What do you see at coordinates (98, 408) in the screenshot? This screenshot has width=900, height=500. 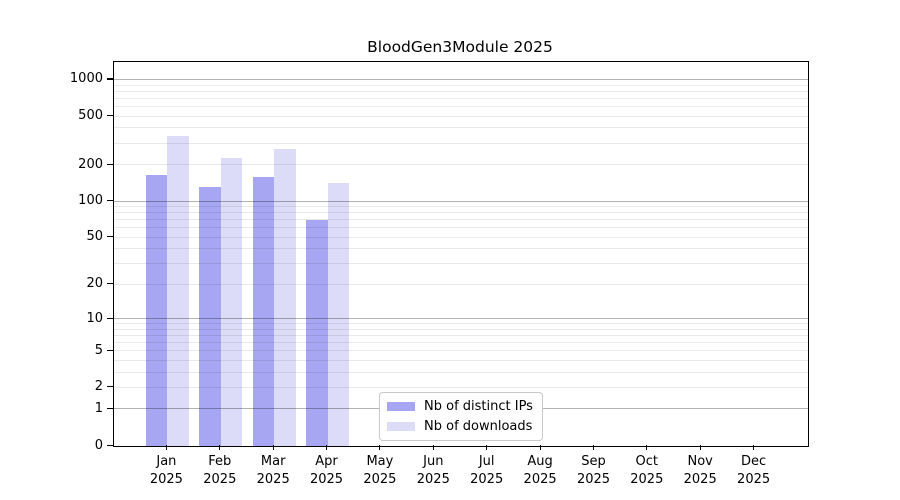 I see `y-axis-tick-label: 1` at bounding box center [98, 408].